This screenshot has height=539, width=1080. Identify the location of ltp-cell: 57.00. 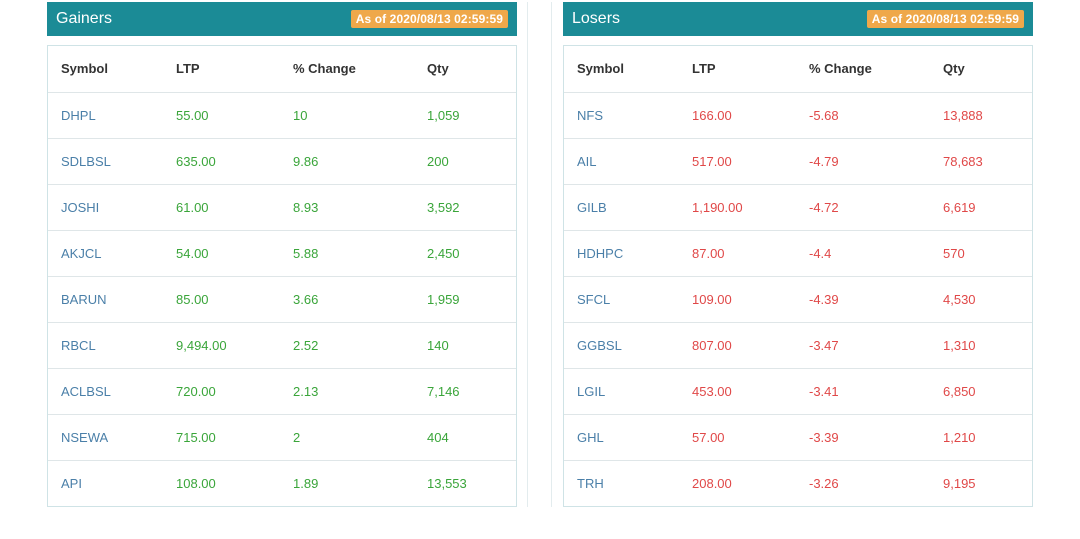
(737, 437).